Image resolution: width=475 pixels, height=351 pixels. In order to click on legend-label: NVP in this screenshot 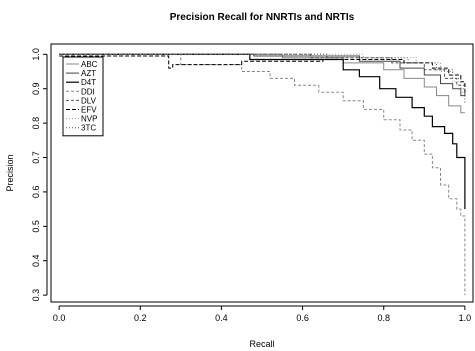, I will do `click(89, 119)`.